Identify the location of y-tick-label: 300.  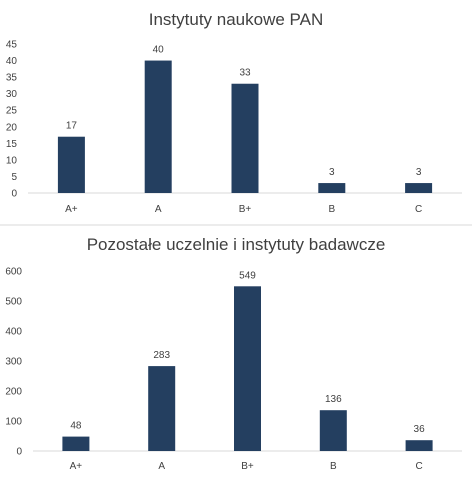
(13, 362).